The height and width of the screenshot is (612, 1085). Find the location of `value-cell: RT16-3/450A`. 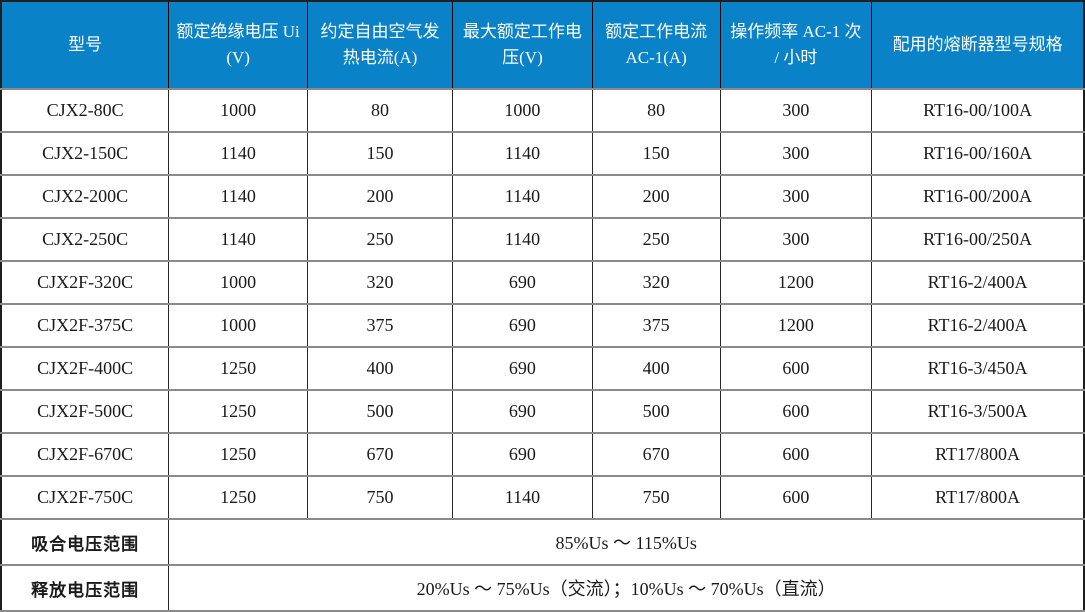

value-cell: RT16-3/450A is located at coordinates (978, 368).